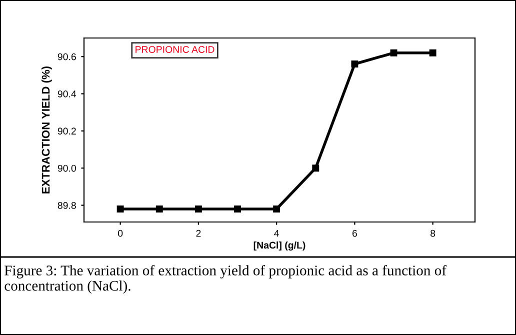 Image resolution: width=516 pixels, height=335 pixels. What do you see at coordinates (354, 233) in the screenshot?
I see `x-tick-label: 6` at bounding box center [354, 233].